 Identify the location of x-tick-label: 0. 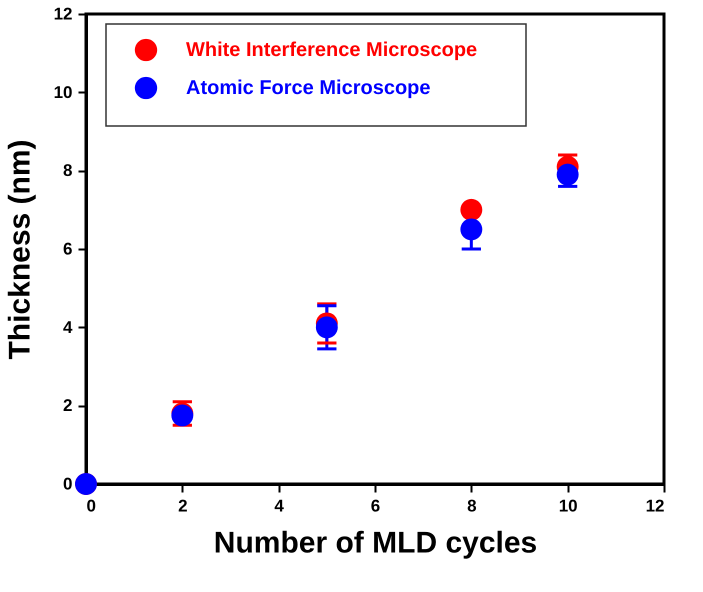
(91, 506).